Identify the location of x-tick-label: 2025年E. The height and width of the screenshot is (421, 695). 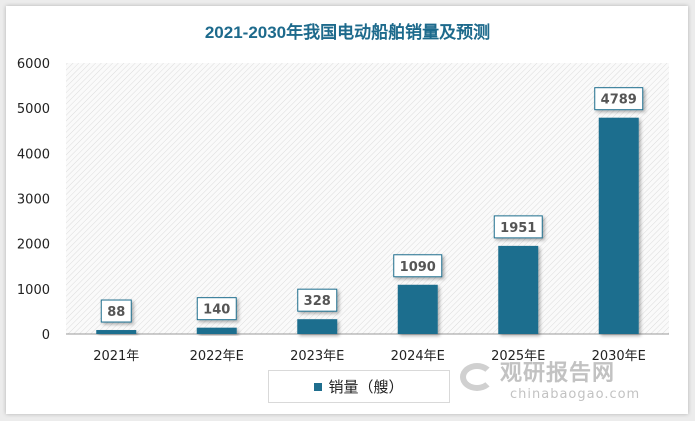
(518, 356).